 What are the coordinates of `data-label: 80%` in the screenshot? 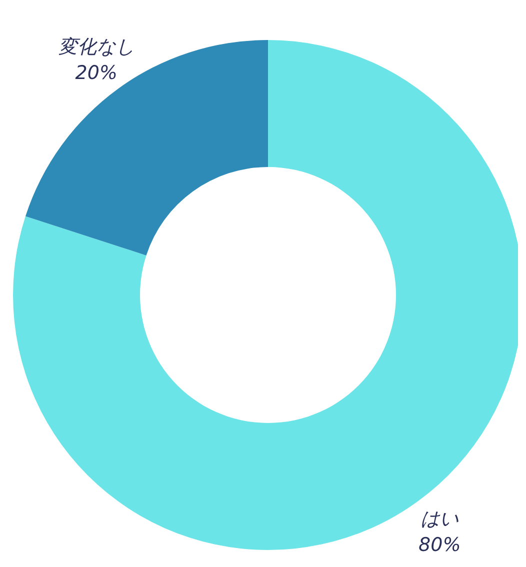 It's located at (439, 545).